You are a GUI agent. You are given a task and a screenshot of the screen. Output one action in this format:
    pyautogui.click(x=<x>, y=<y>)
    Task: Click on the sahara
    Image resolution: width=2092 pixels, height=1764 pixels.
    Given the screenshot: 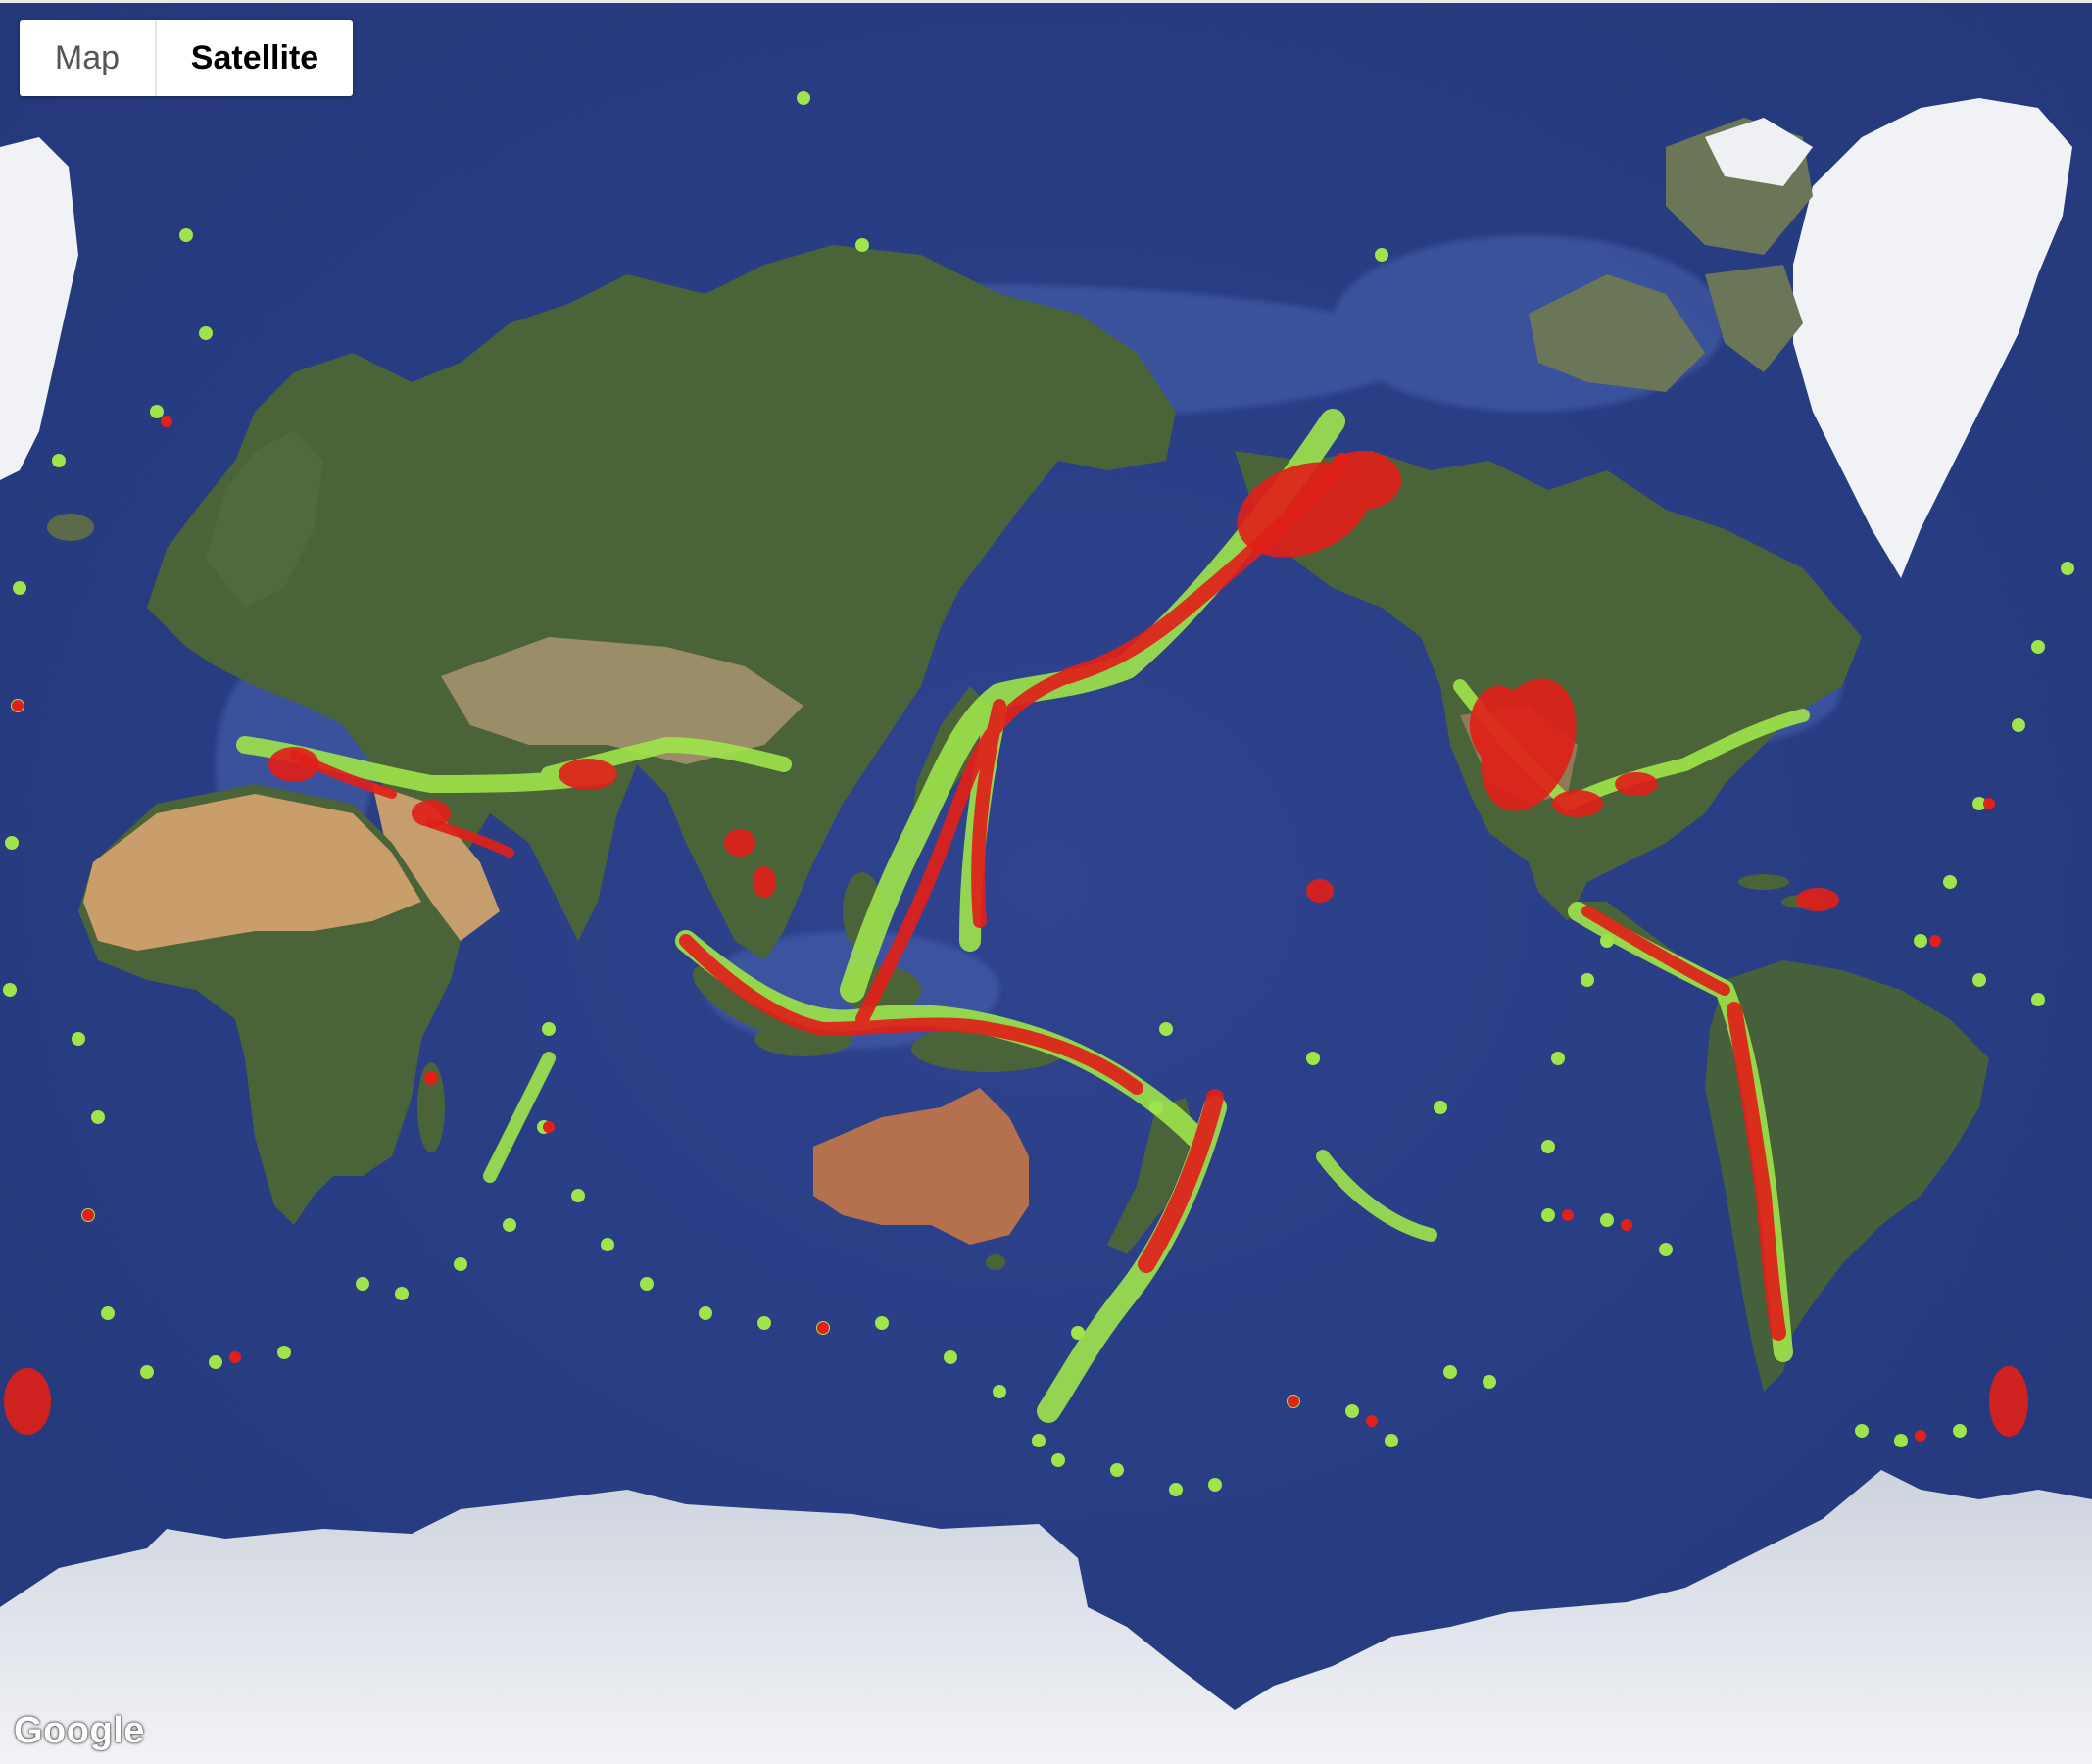 What is the action you would take?
    pyautogui.click(x=252, y=872)
    